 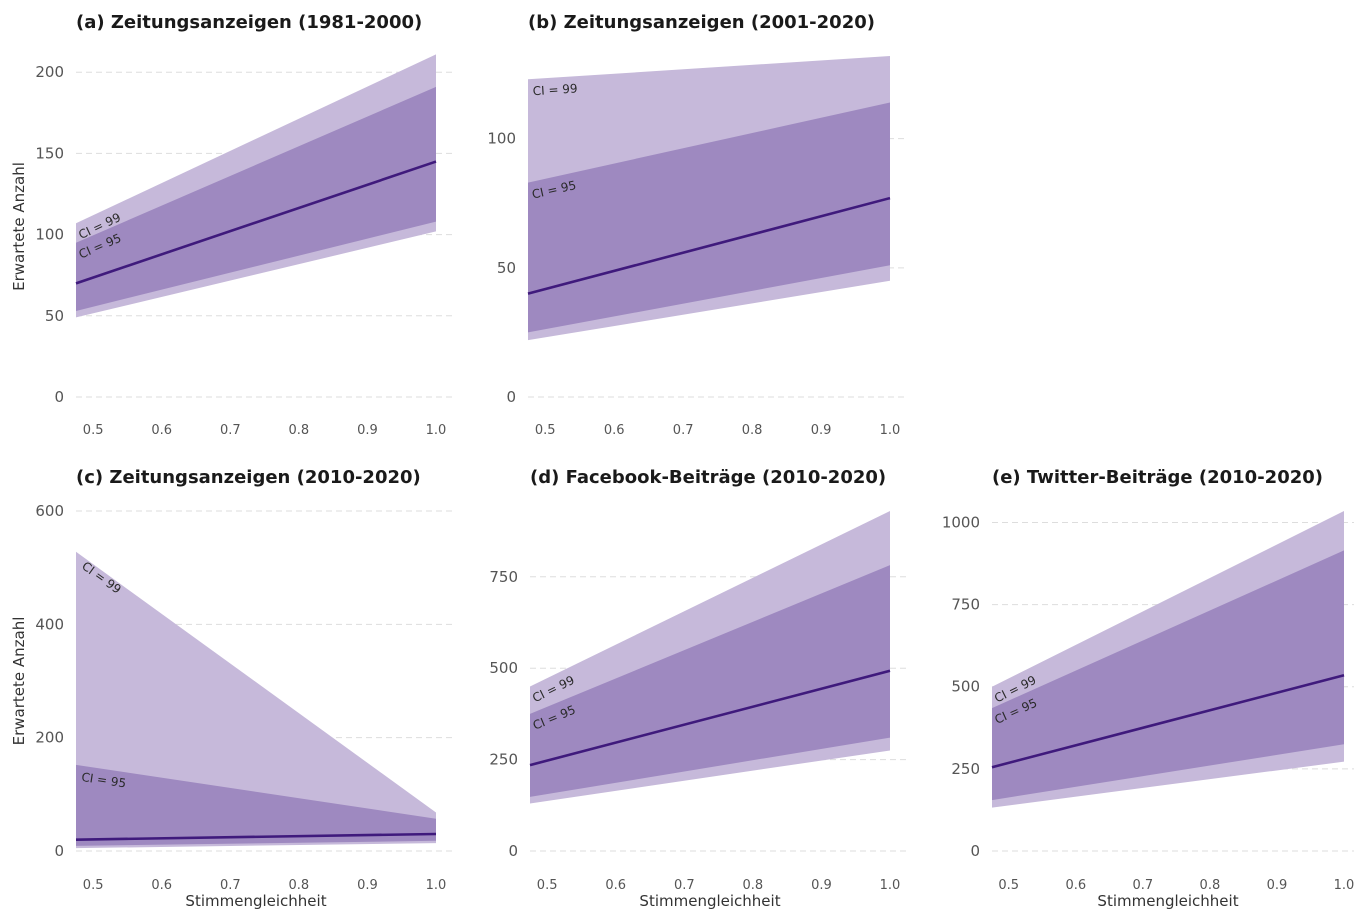 What do you see at coordinates (248, 477) in the screenshot?
I see `panel-title: (c) Zeitungsanzeigen (2010-2020)` at bounding box center [248, 477].